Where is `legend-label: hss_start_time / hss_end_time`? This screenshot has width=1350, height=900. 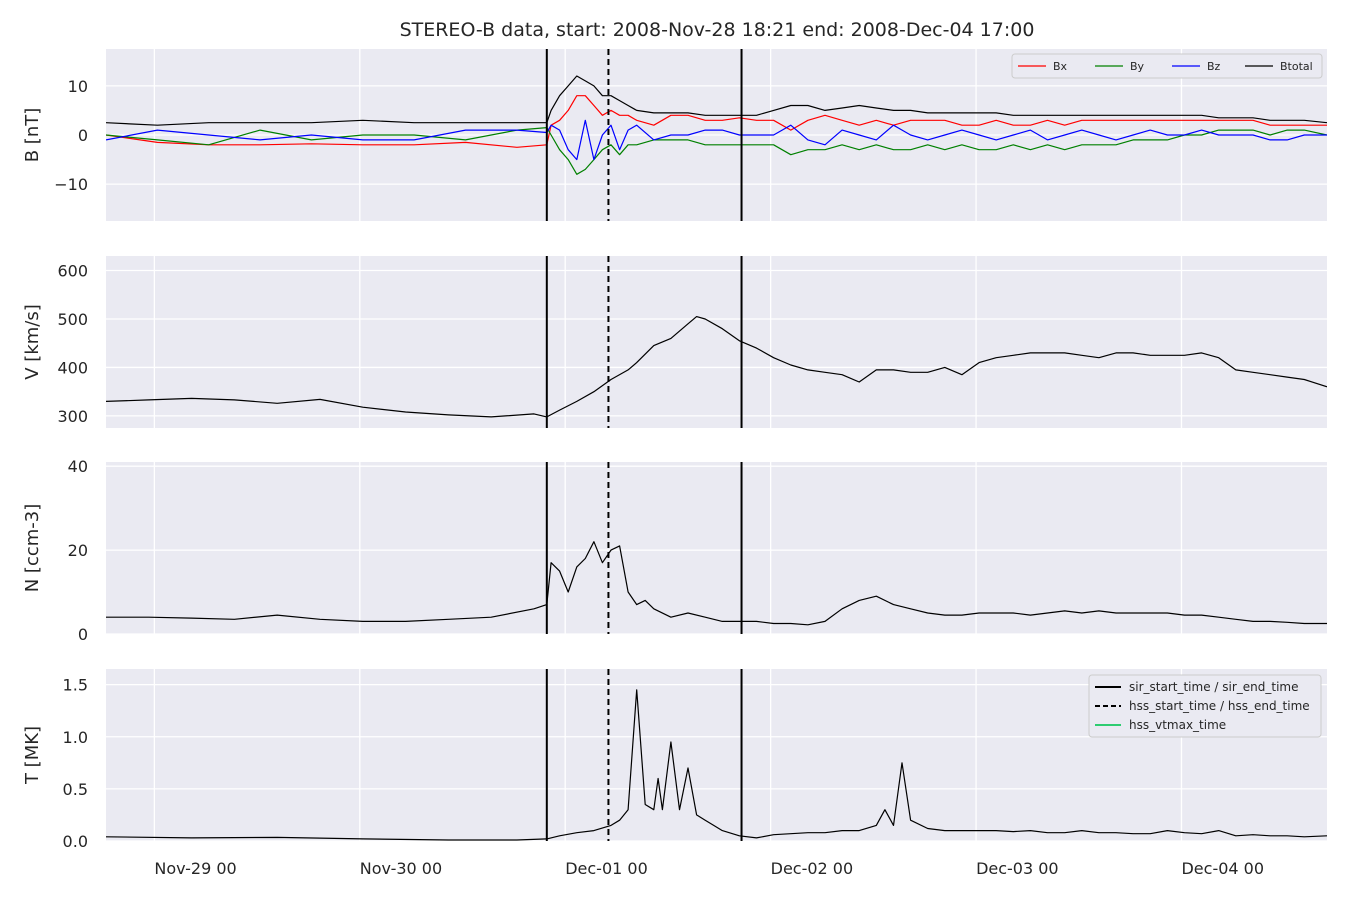 legend-label: hss_start_time / hss_end_time is located at coordinates (1219, 706).